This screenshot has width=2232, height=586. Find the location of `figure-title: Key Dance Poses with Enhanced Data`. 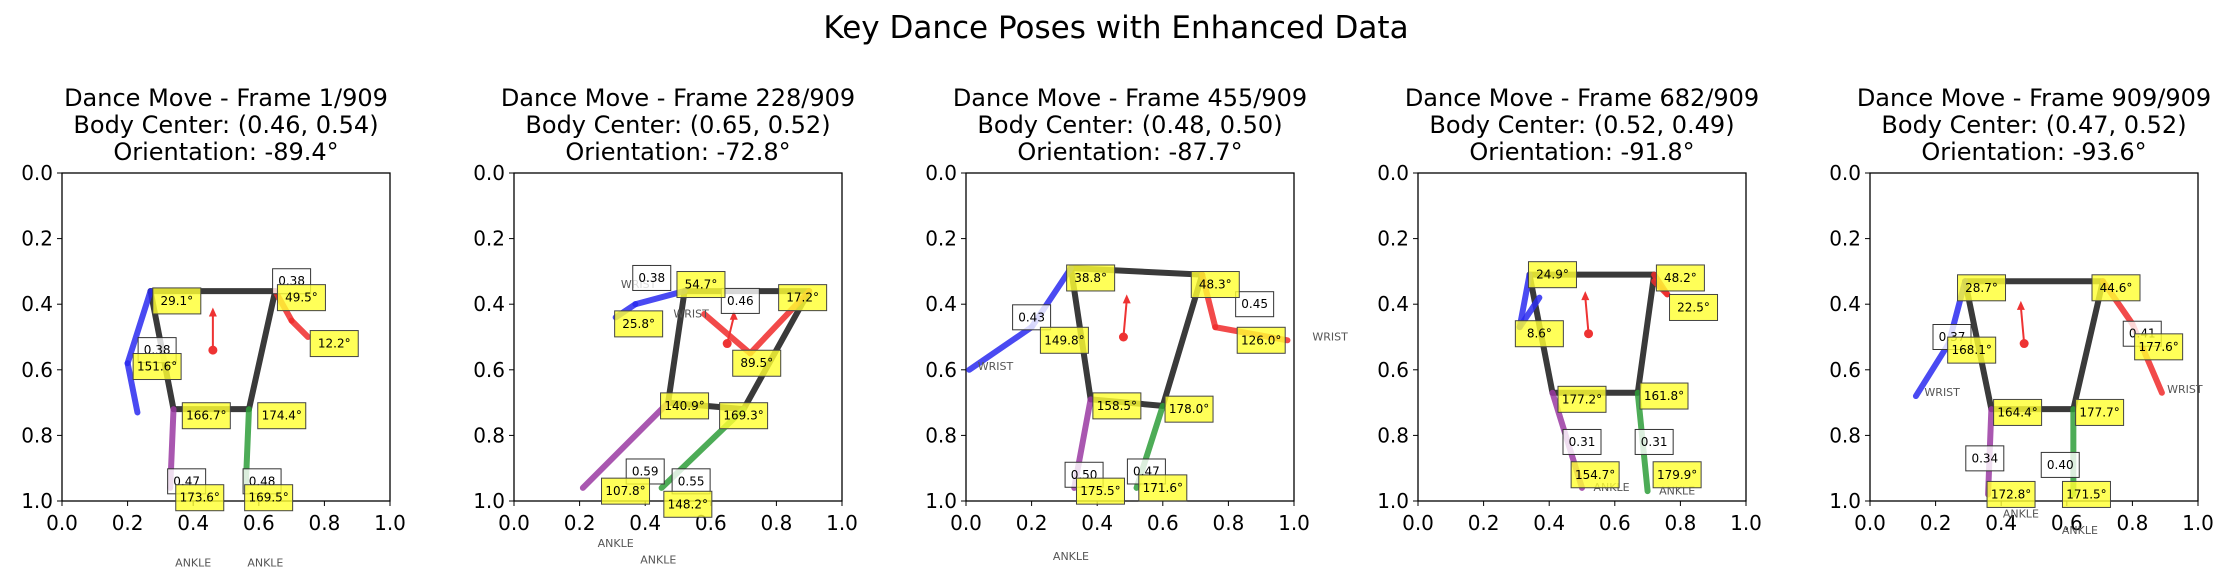

figure-title: Key Dance Poses with Enhanced Data is located at coordinates (1115, 28).